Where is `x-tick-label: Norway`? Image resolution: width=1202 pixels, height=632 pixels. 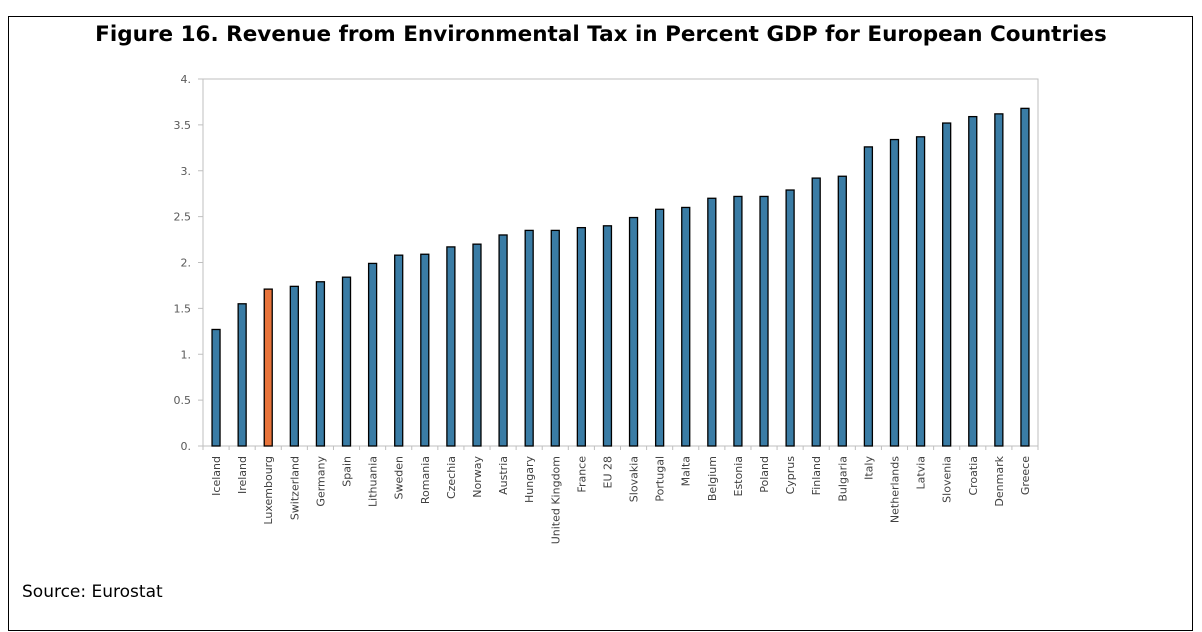
x-tick-label: Norway is located at coordinates (477, 477).